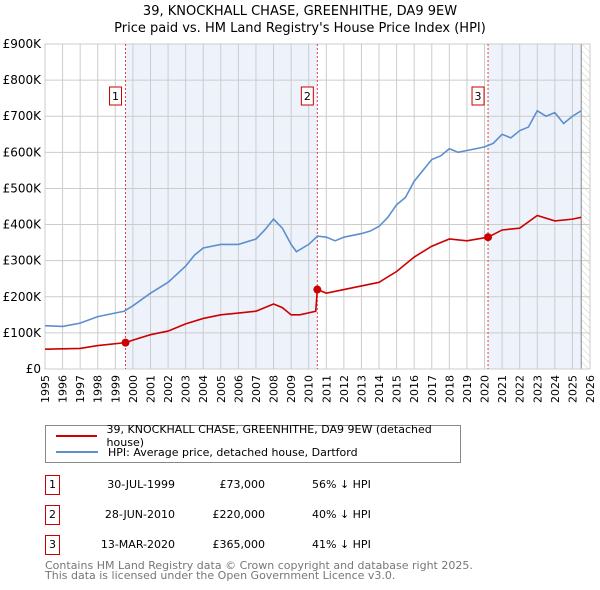 The width and height of the screenshot is (600, 590). What do you see at coordinates (300, 11) in the screenshot?
I see `chart-title: 39, KNOCKHALL CHASE, GREENHITHE, DA9 9EW` at bounding box center [300, 11].